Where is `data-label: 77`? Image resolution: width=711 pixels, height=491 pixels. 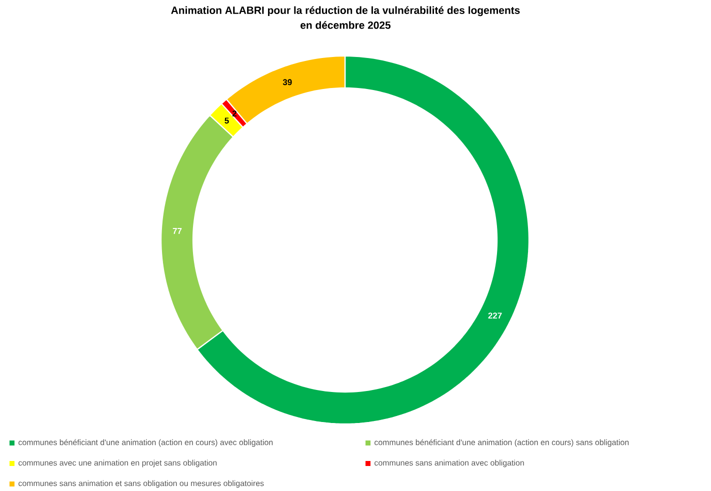 data-label: 77 is located at coordinates (177, 231).